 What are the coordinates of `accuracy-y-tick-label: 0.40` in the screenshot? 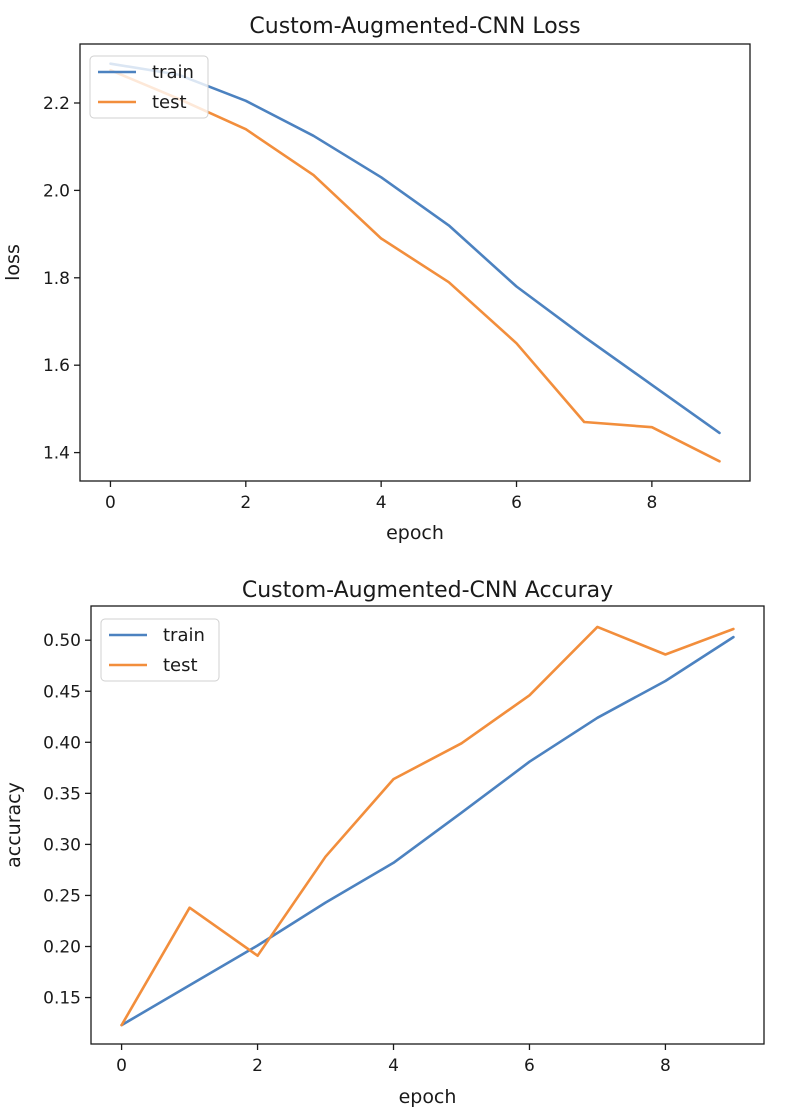 It's located at (62, 743).